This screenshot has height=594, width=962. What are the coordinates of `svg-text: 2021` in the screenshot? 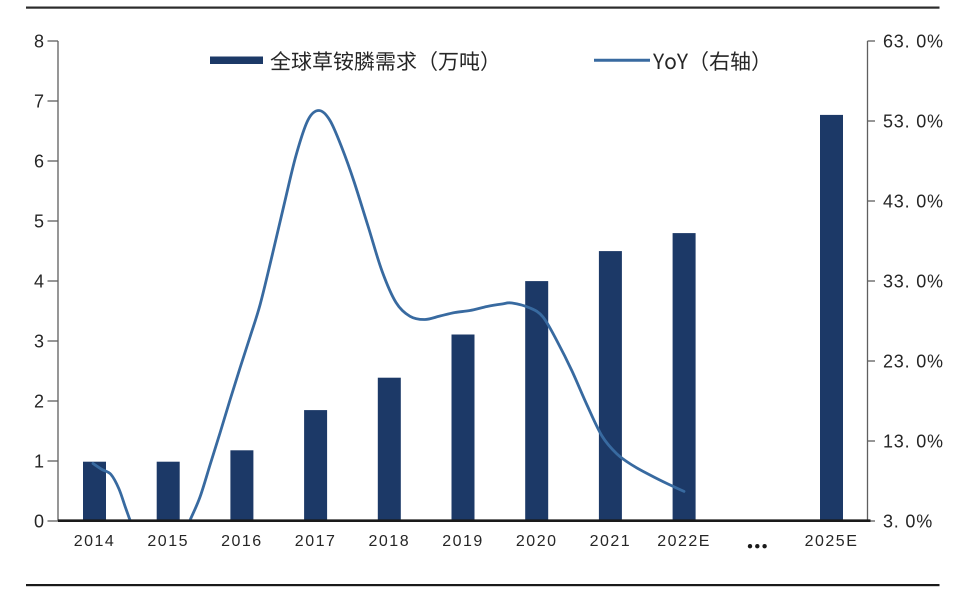 It's located at (611, 541).